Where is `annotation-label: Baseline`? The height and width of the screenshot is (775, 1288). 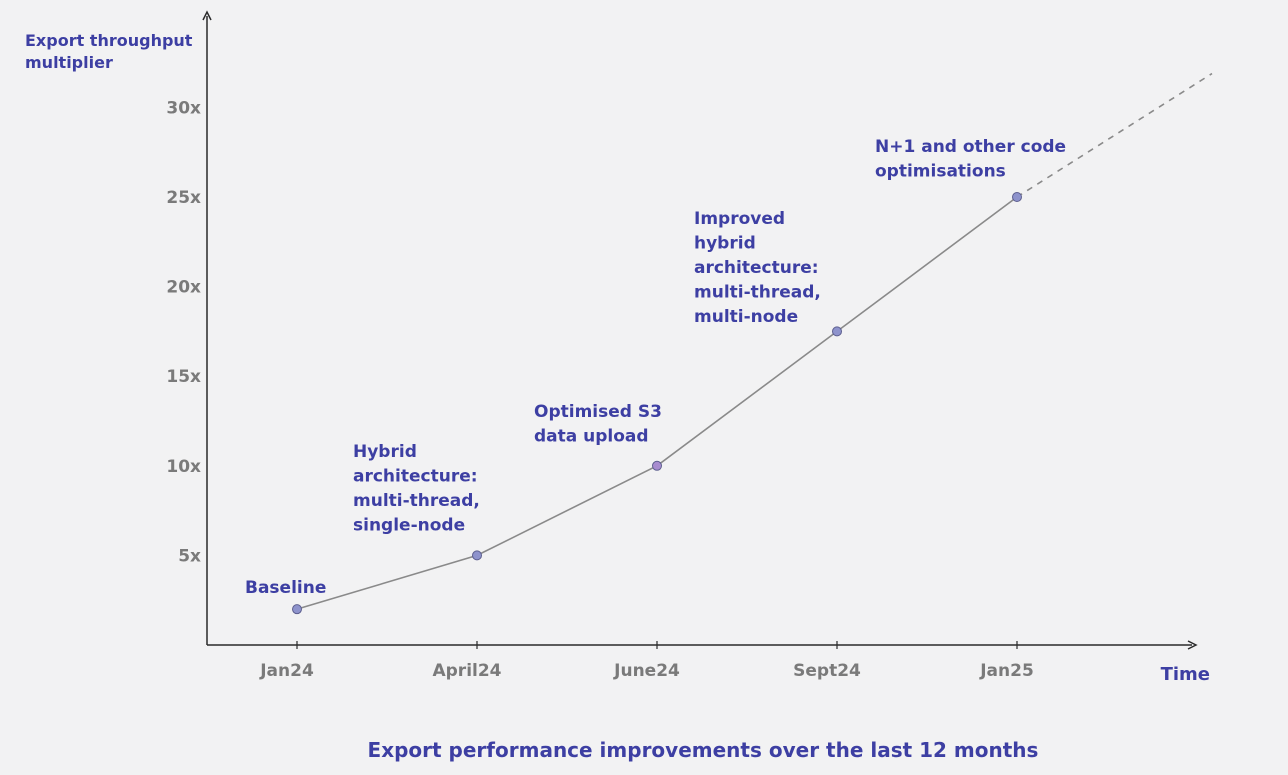 annotation-label: Baseline is located at coordinates (285, 588).